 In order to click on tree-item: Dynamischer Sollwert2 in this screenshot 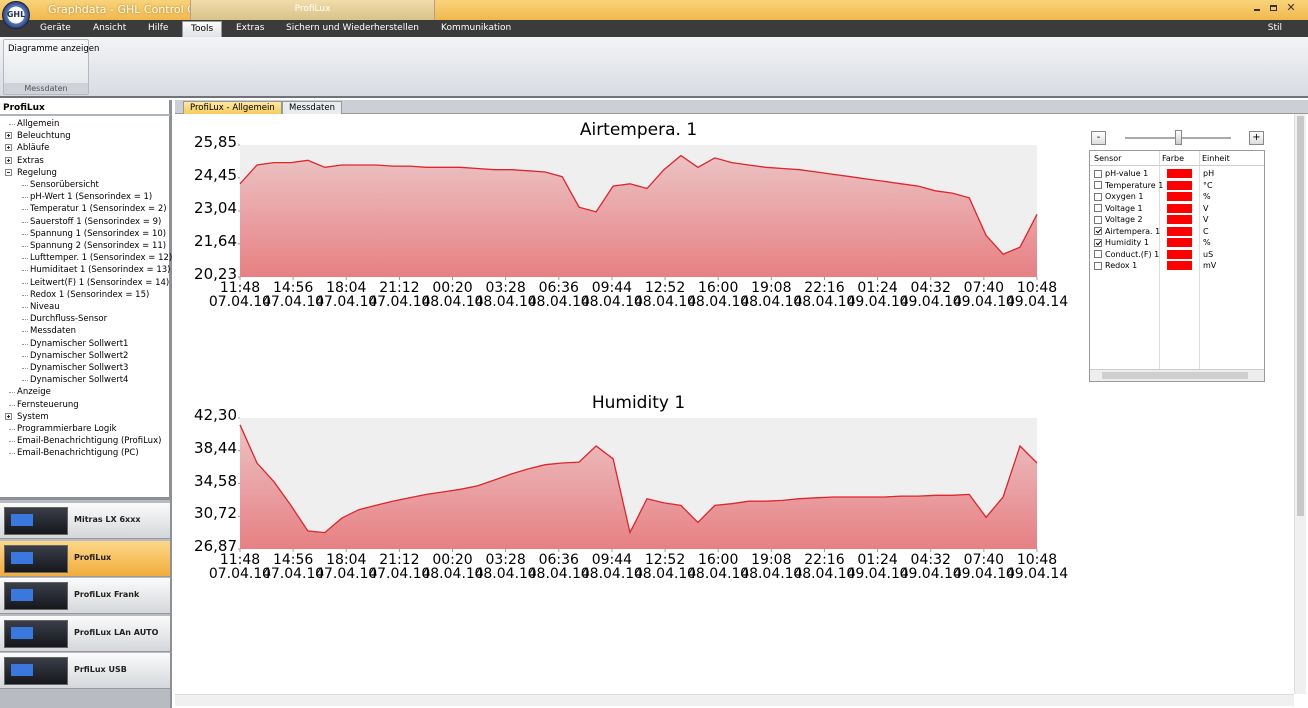, I will do `click(79, 355)`.